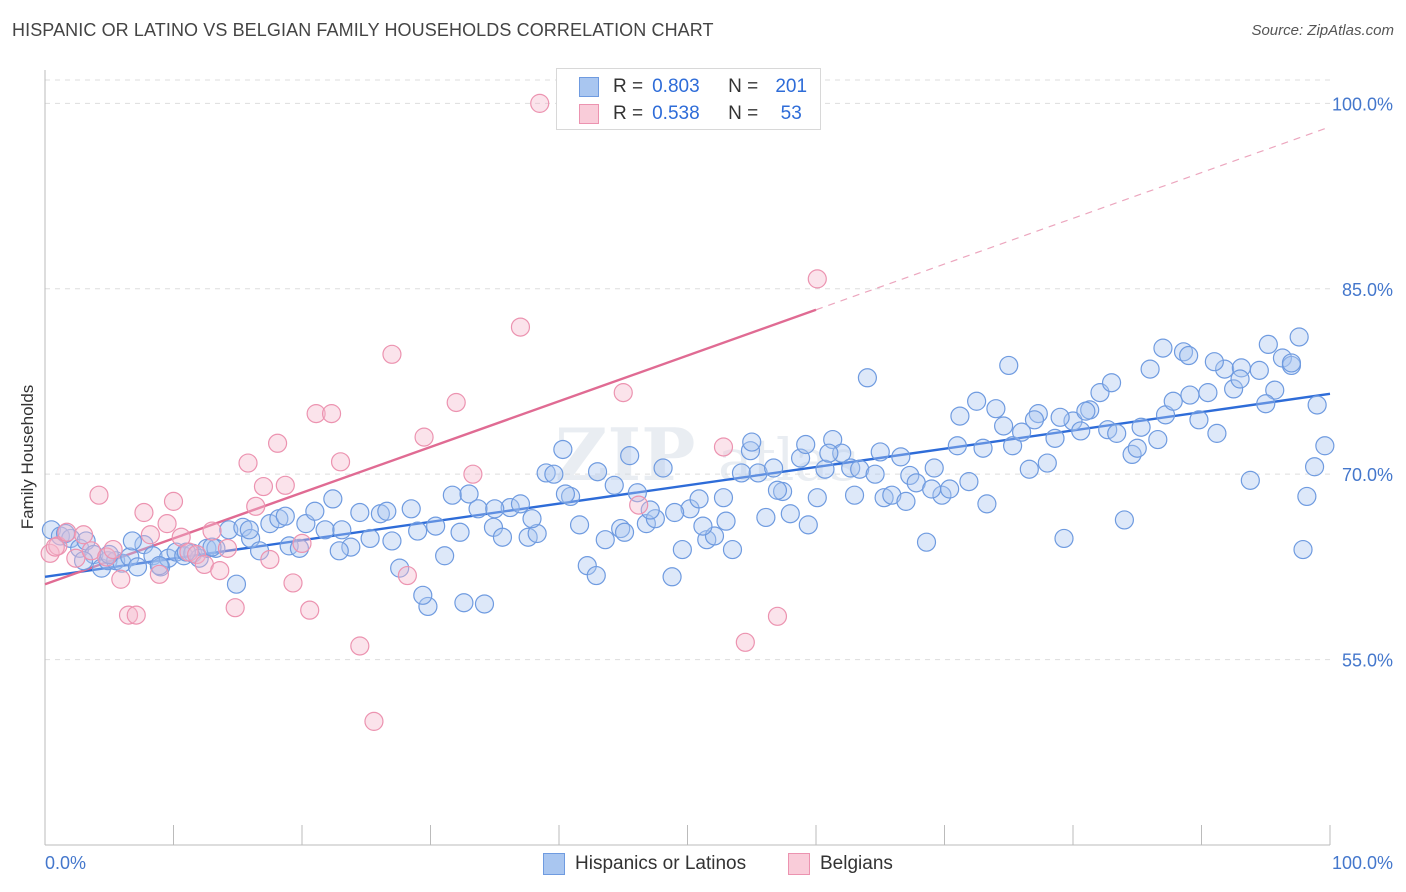 This screenshot has width=1406, height=892. Describe the element at coordinates (554, 864) in the screenshot. I see `bottom-swatch-blue` at that location.